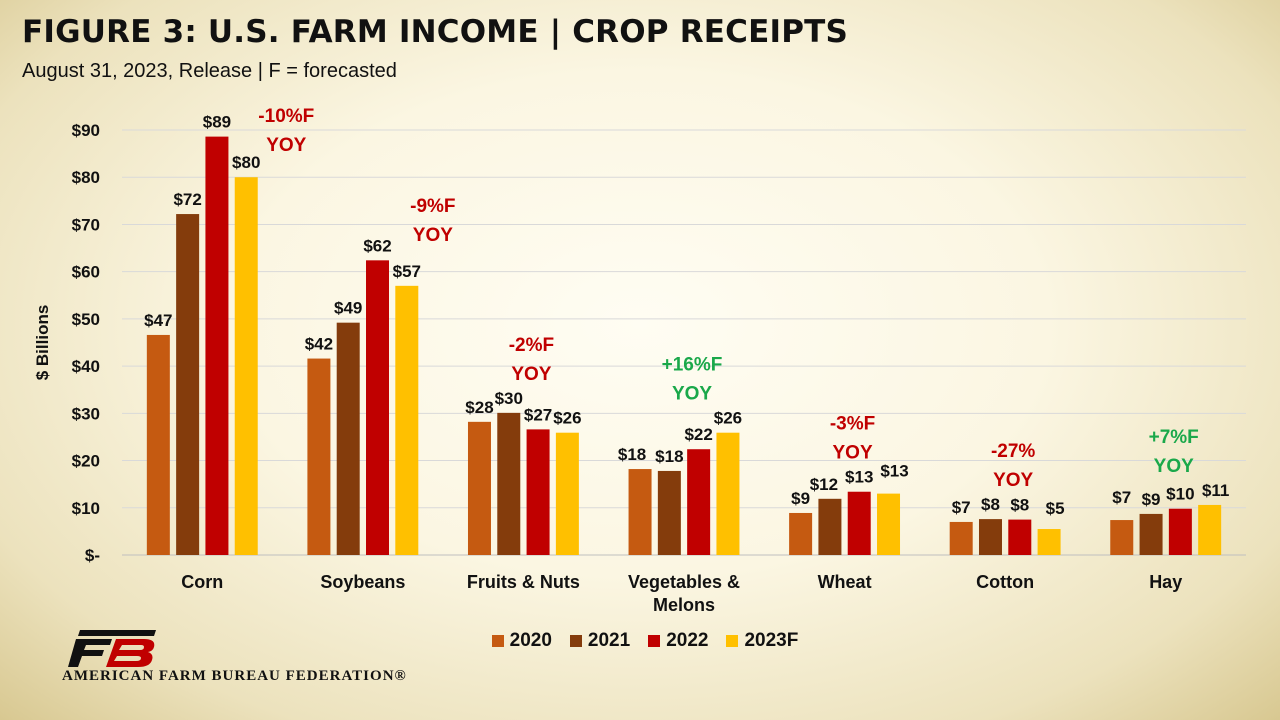 Image resolution: width=1280 pixels, height=720 pixels. I want to click on y-tick-label: $-, so click(92, 555).